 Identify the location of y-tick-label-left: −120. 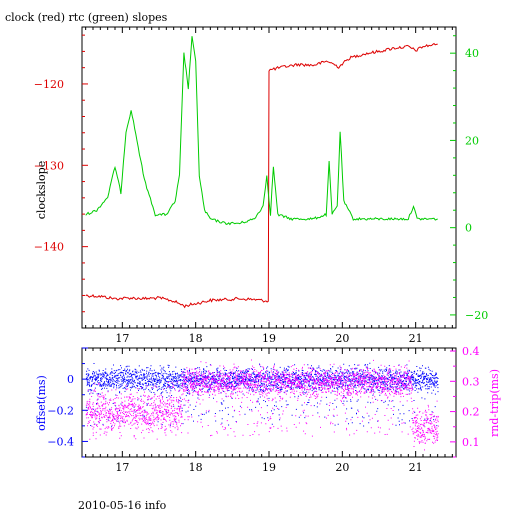
(49, 84).